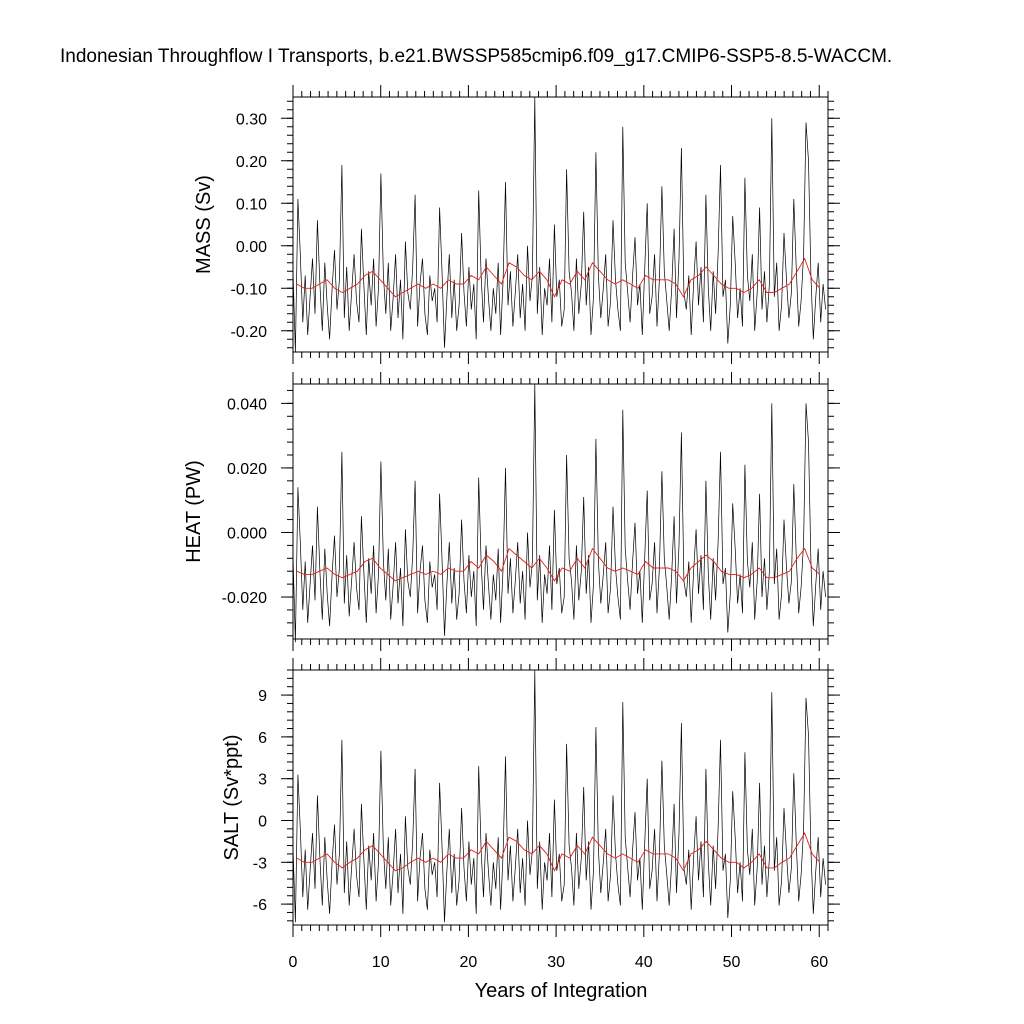  I want to click on mass-monthly-series-line, so click(559, 224).